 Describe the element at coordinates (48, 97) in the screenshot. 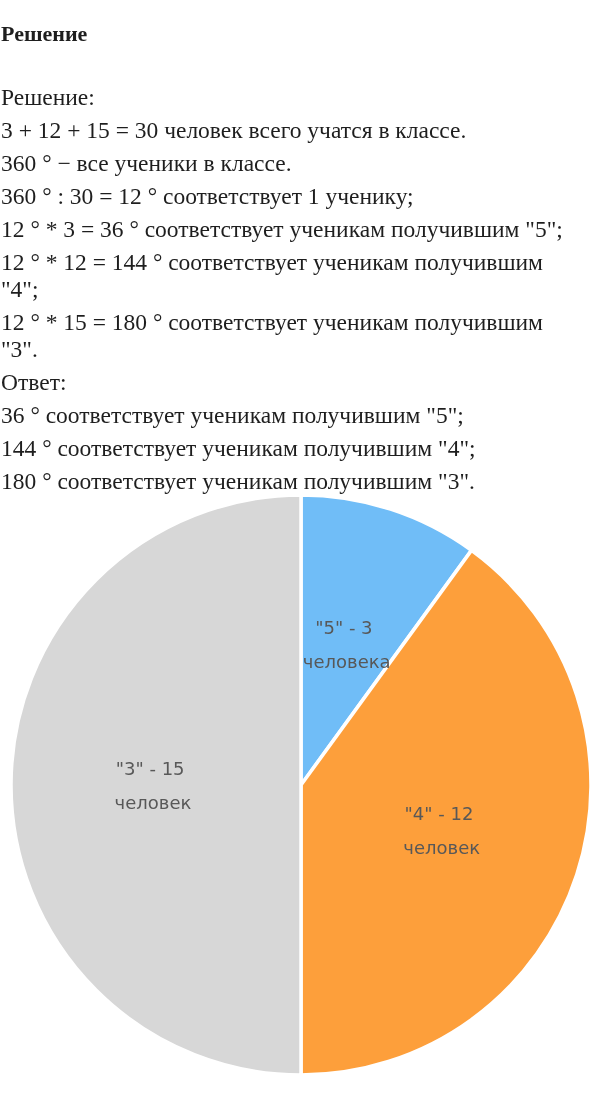

I see `text: Решение:` at that location.